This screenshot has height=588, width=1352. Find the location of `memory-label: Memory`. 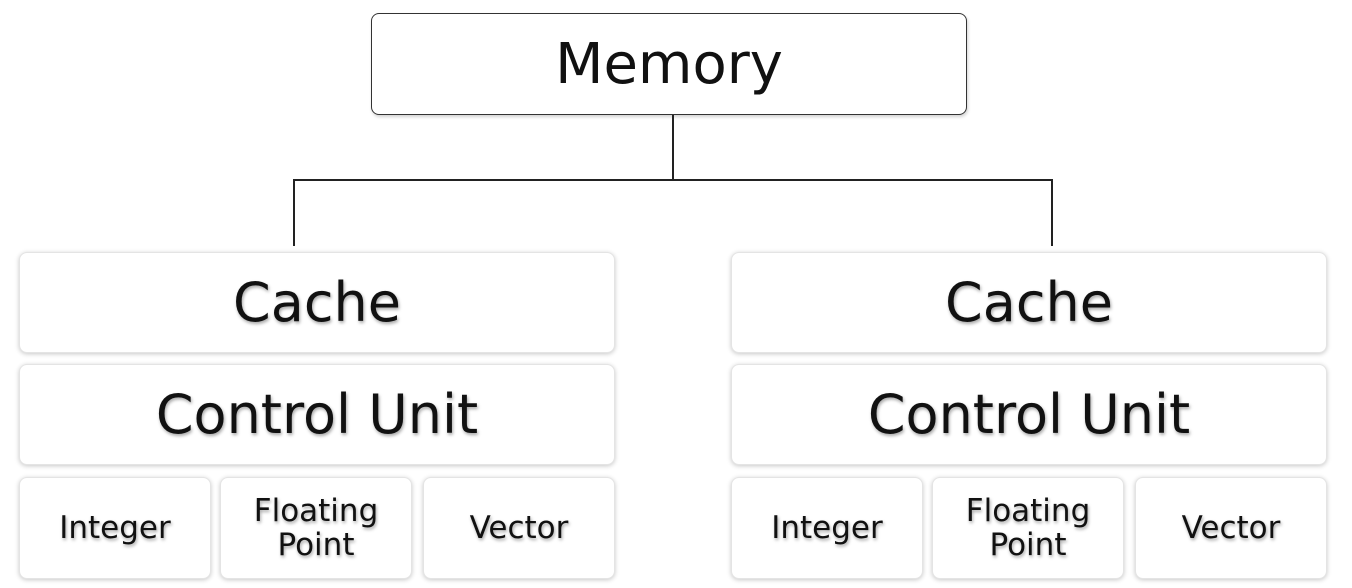

memory-label: Memory is located at coordinates (669, 64).